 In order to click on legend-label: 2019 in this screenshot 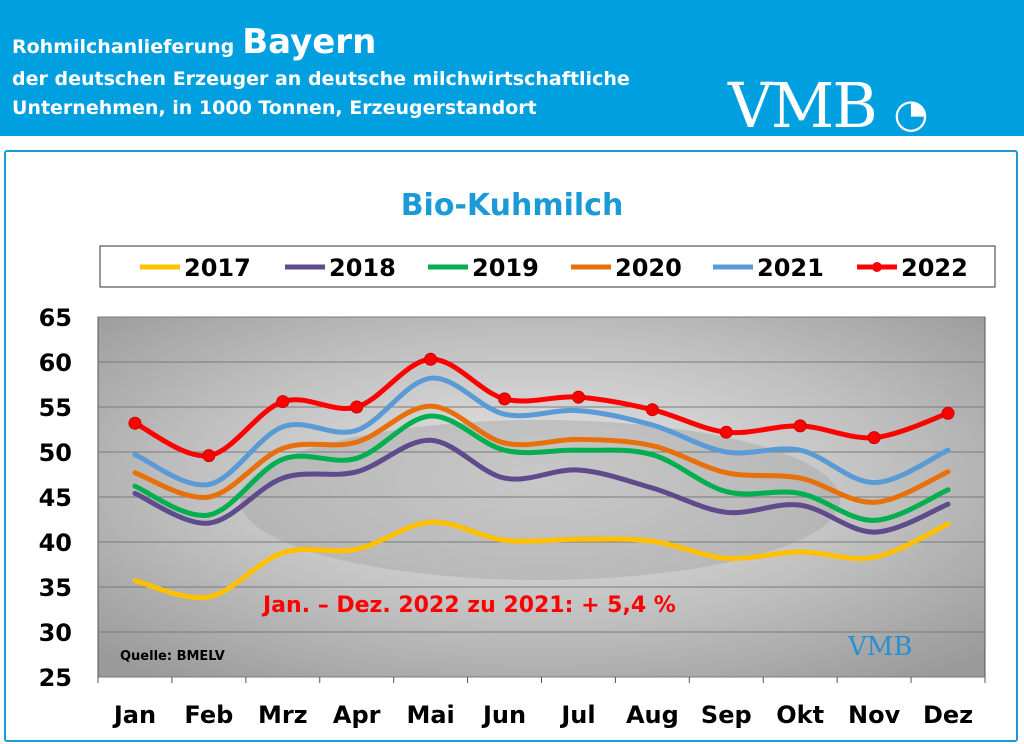, I will do `click(505, 268)`.